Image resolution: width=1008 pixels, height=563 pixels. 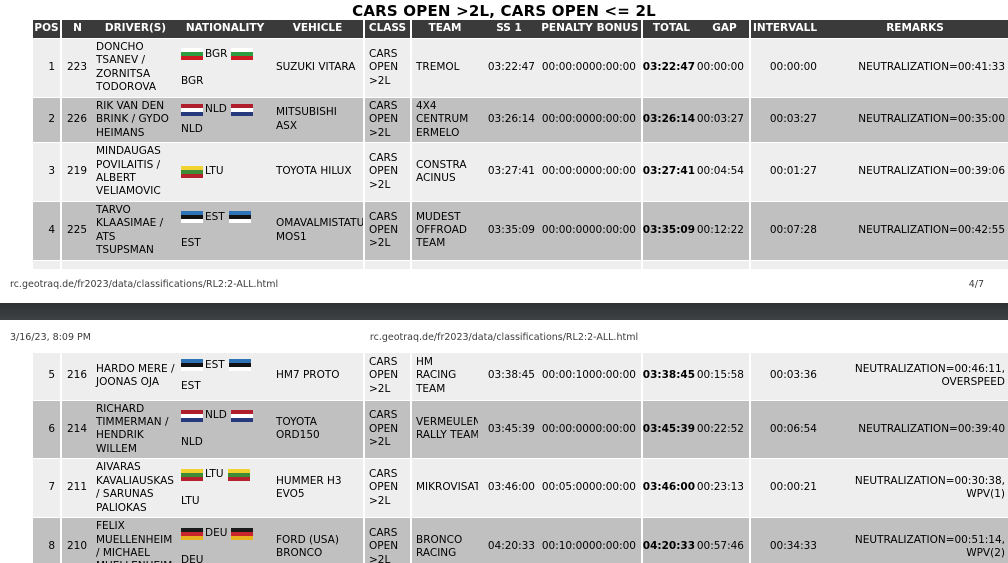 What do you see at coordinates (50, 337) in the screenshot?
I see `print-date: 3/16/23, 8:09 PM` at bounding box center [50, 337].